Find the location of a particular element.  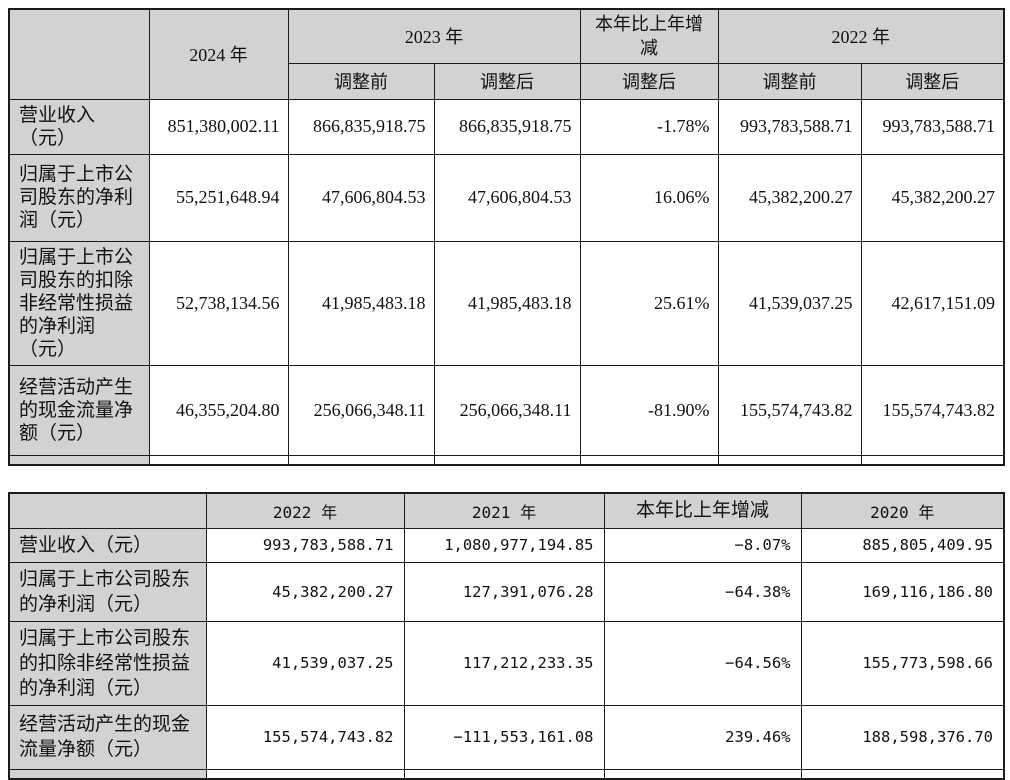

t1-cash-flow-2023-pre: 256,066,348.11 is located at coordinates (361, 410).